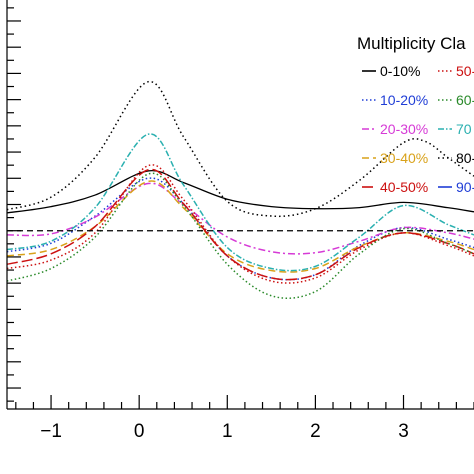  Describe the element at coordinates (464, 129) in the screenshot. I see `legend-label: 70` at that location.